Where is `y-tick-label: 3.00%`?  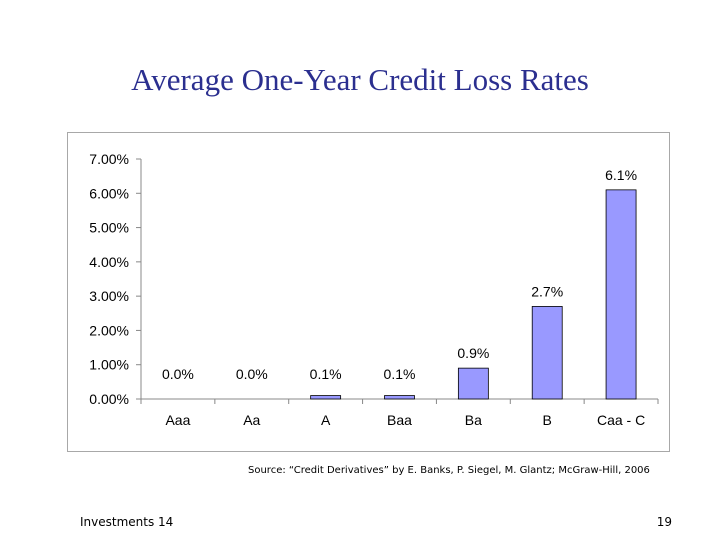
y-tick-label: 3.00% is located at coordinates (109, 296).